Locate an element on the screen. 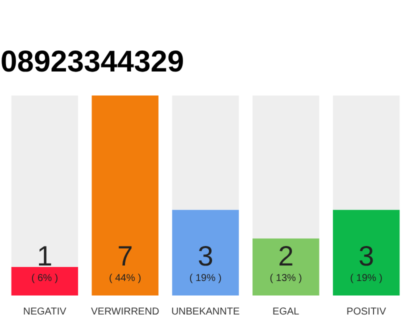  data-label: 7 is located at coordinates (125, 256).